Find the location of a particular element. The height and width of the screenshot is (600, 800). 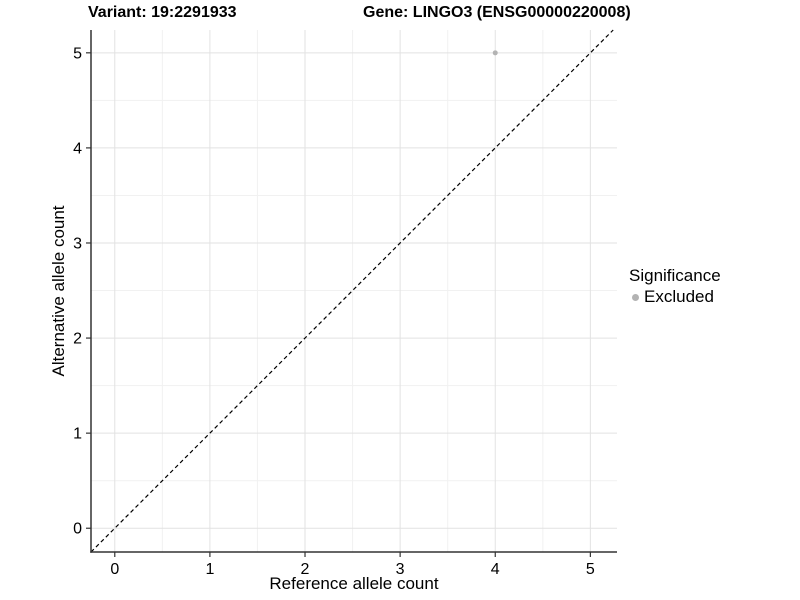

legend-item-excluded: Excluded is located at coordinates (675, 297).